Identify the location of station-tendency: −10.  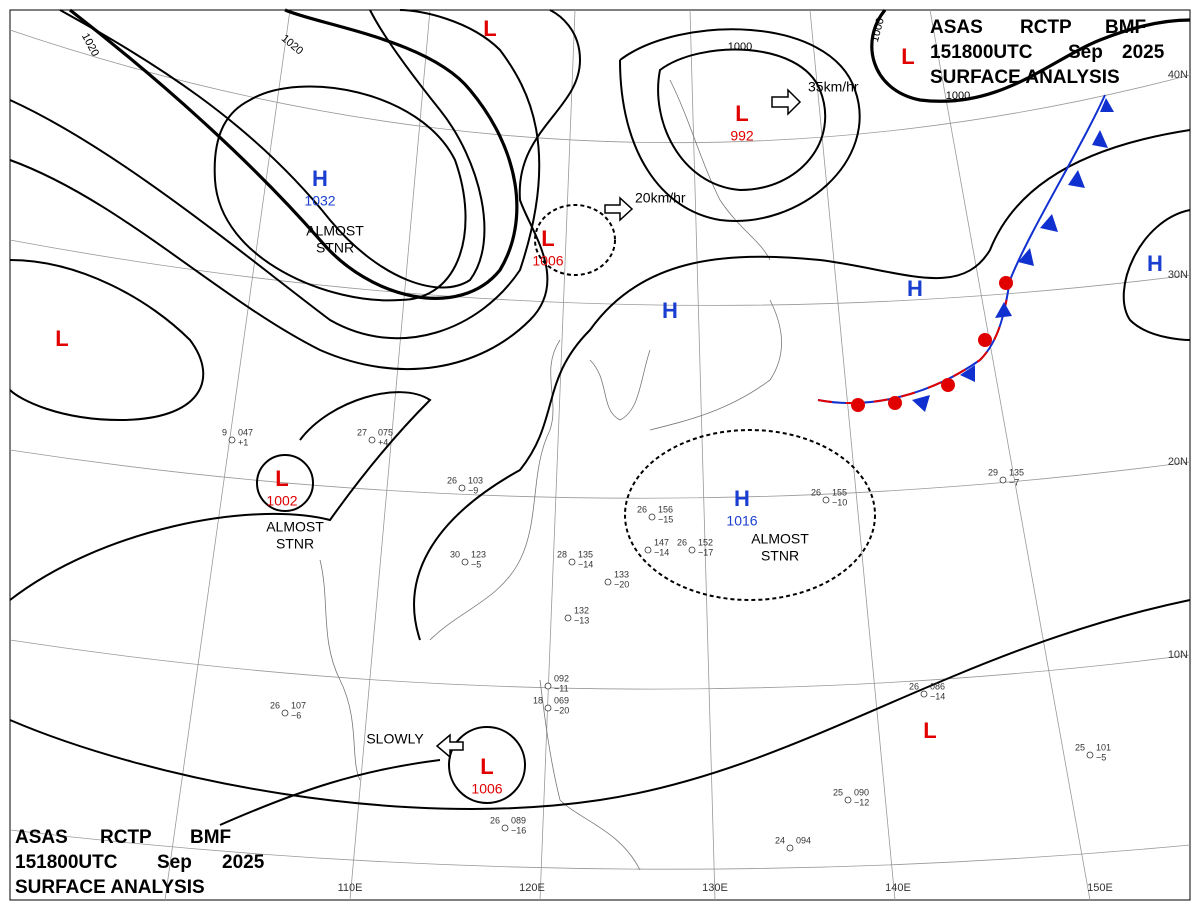
(839, 502).